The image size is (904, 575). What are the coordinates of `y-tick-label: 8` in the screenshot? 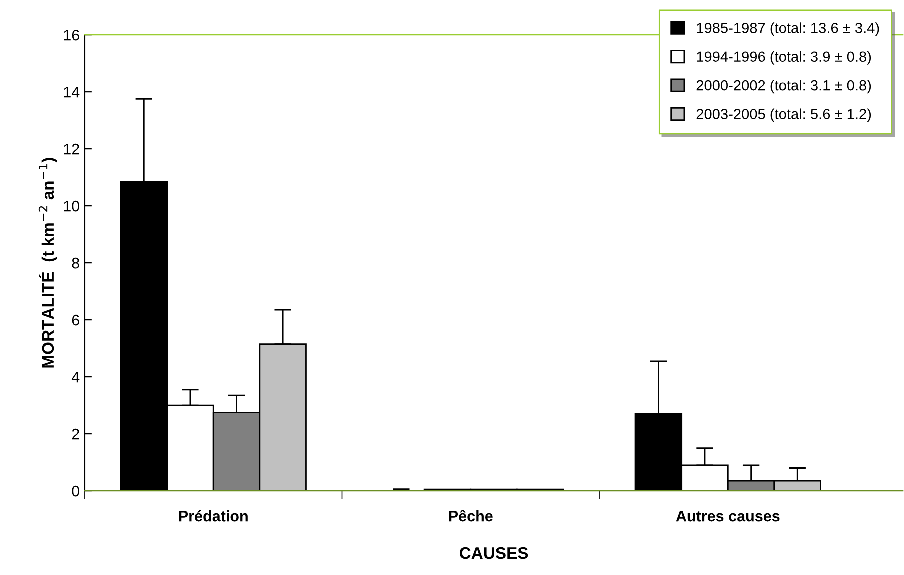 It's located at (76, 263).